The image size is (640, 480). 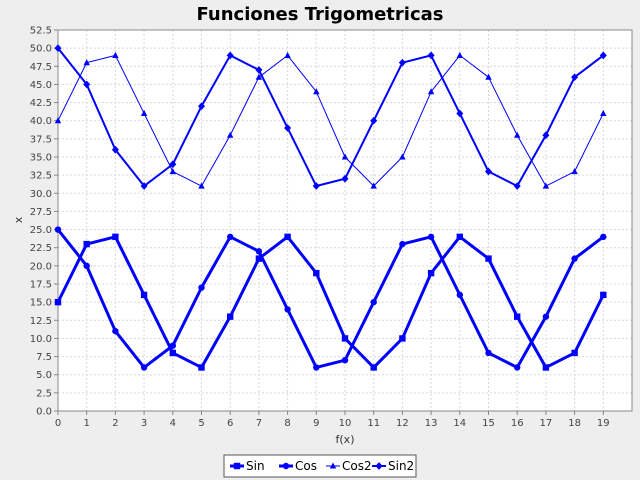 I want to click on y-axis-label: x, so click(x=18, y=219).